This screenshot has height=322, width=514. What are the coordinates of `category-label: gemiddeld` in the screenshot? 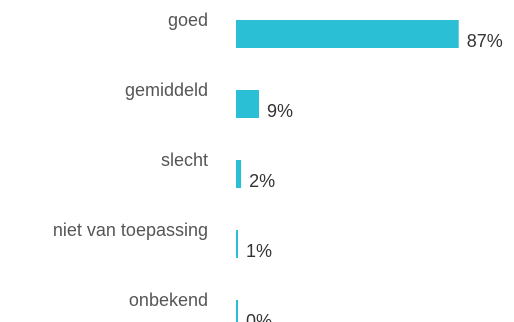 It's located at (166, 90).